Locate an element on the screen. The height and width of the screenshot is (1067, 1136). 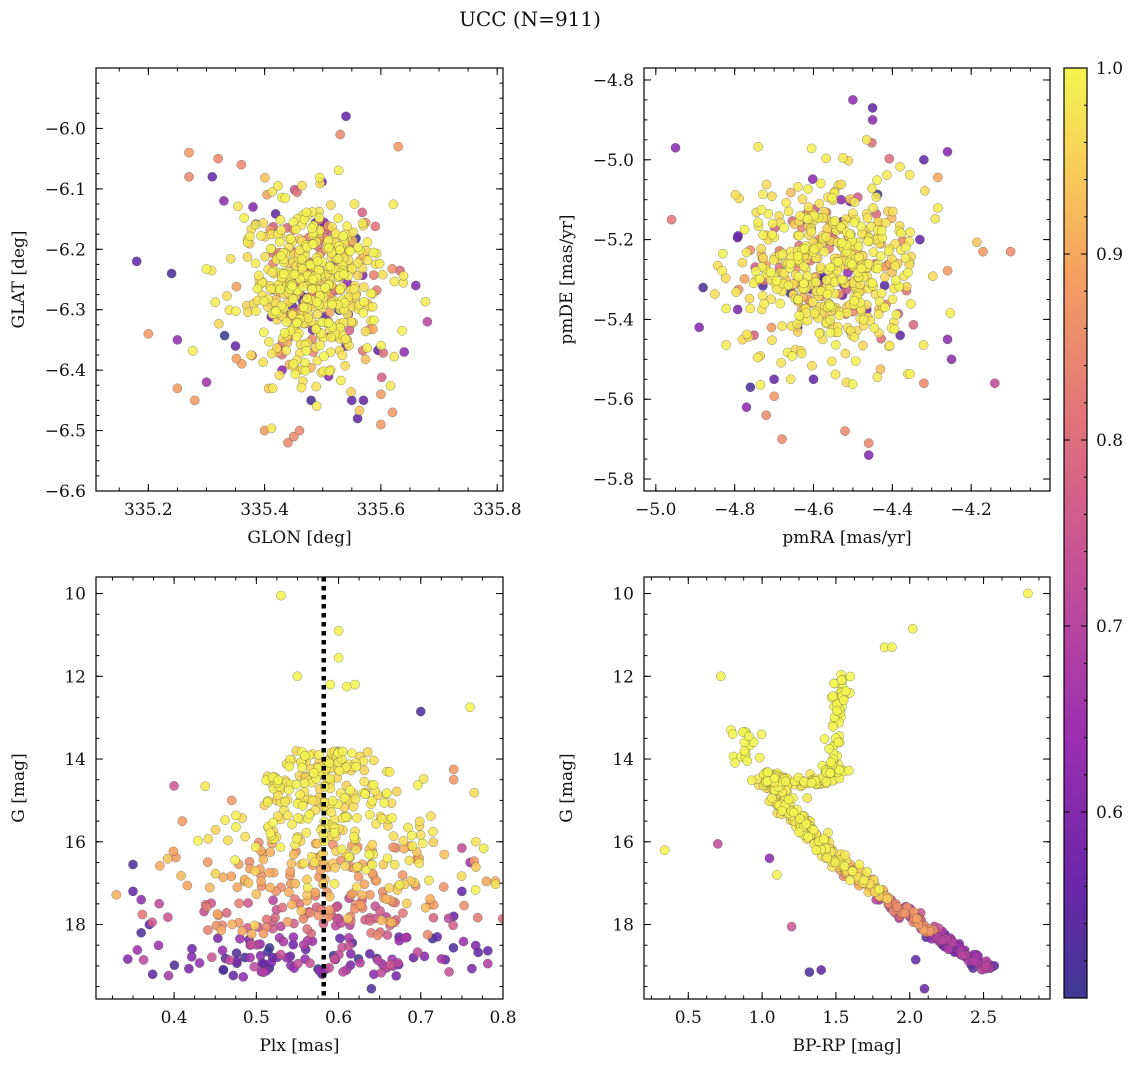
x-tick-label: 0.5 is located at coordinates (688, 1018).